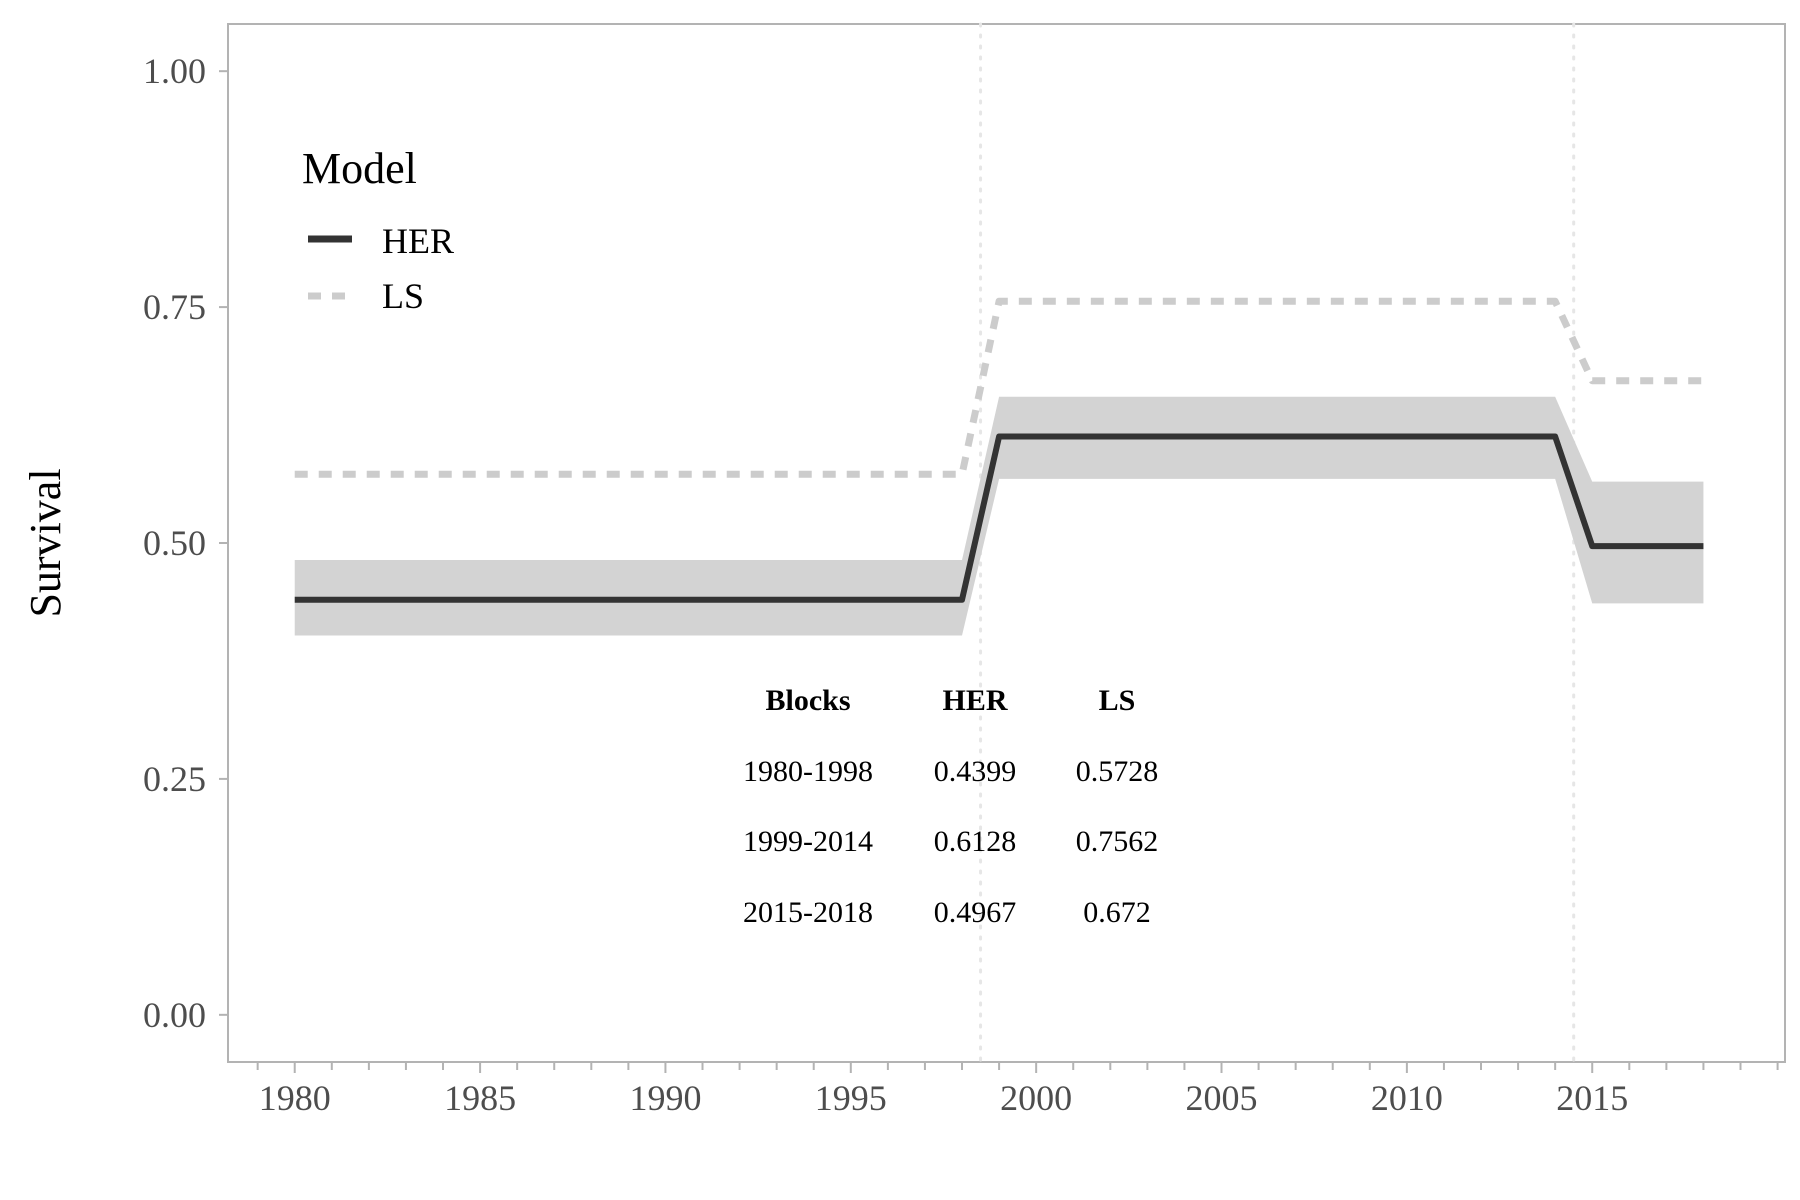 Image resolution: width=1800 pixels, height=1200 pixels. I want to click on y-tick-label: 0.00, so click(174, 1015).